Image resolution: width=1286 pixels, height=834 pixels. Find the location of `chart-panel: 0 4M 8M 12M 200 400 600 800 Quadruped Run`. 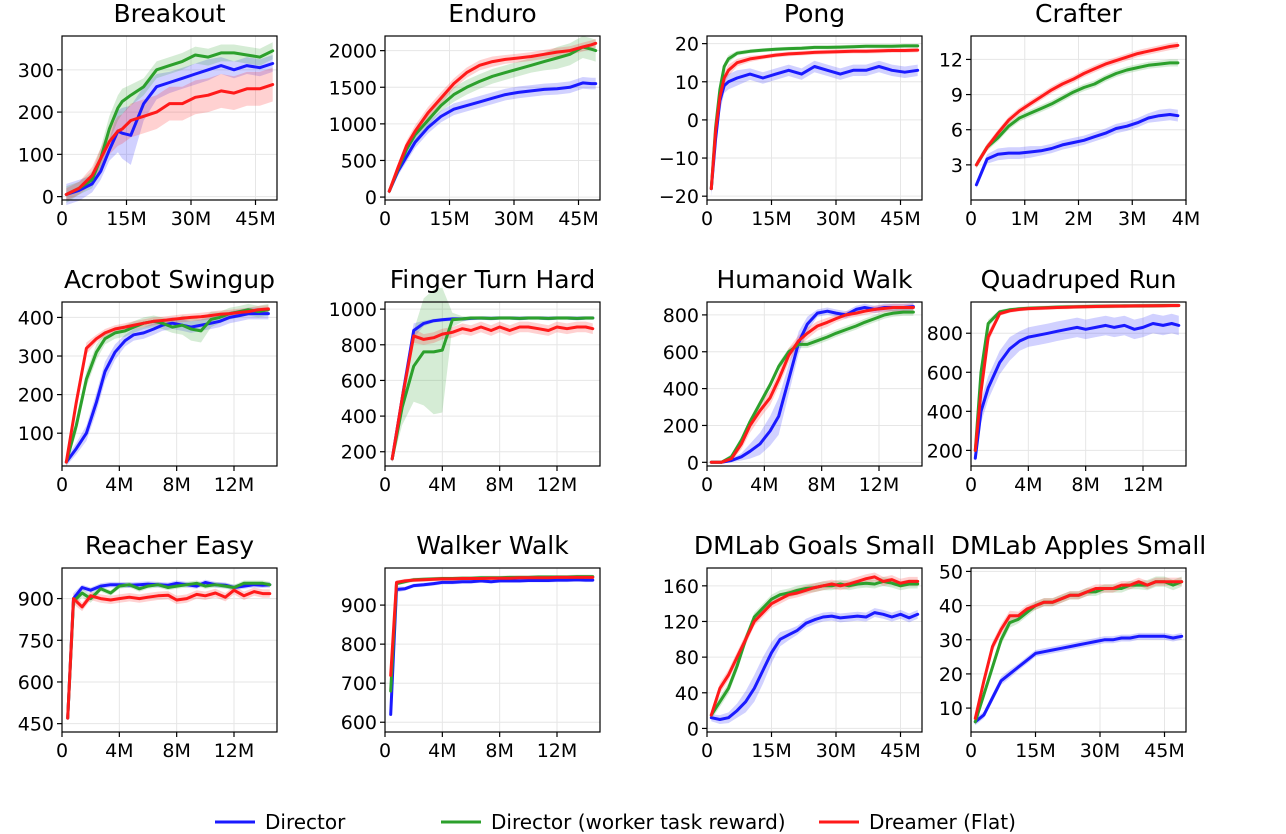

chart-panel: 0 4M 8M 12M 200 400 600 800 Quadruped Run is located at coordinates (1056, 380).